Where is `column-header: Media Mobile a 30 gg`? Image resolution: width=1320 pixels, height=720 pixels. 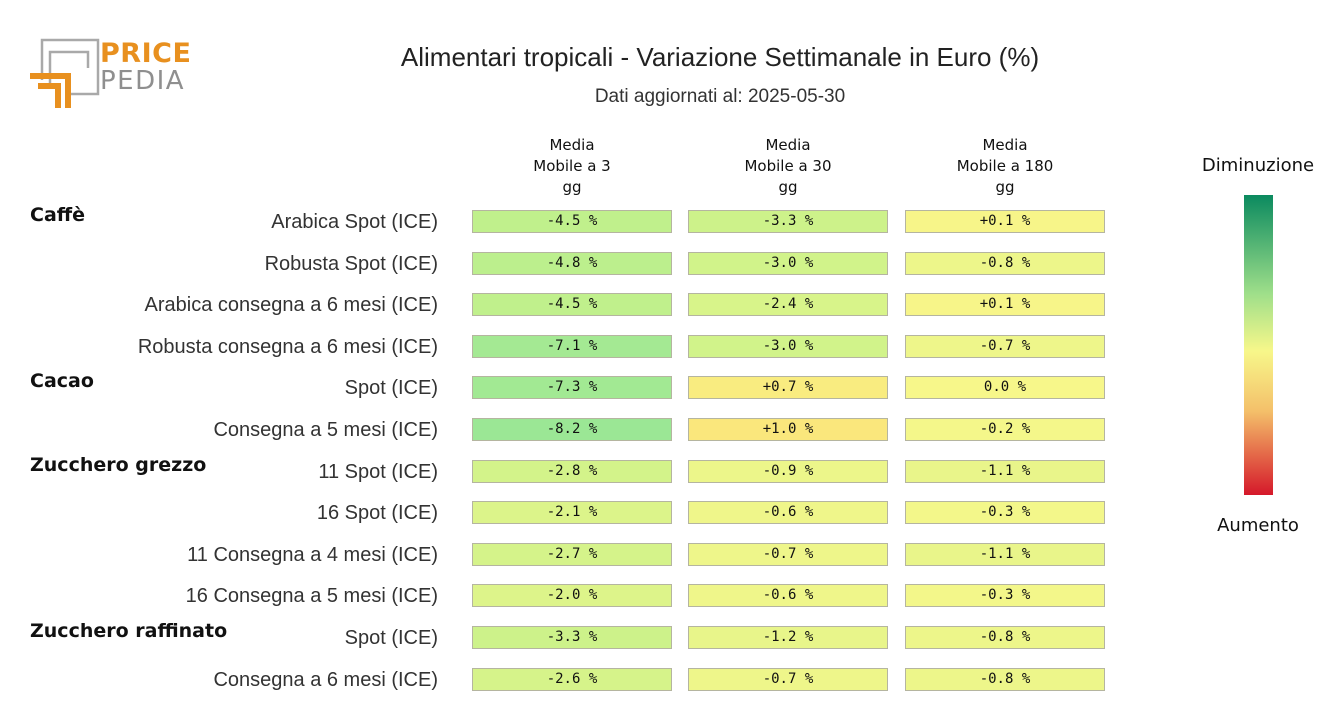
column-header: Media Mobile a 30 gg is located at coordinates (788, 166).